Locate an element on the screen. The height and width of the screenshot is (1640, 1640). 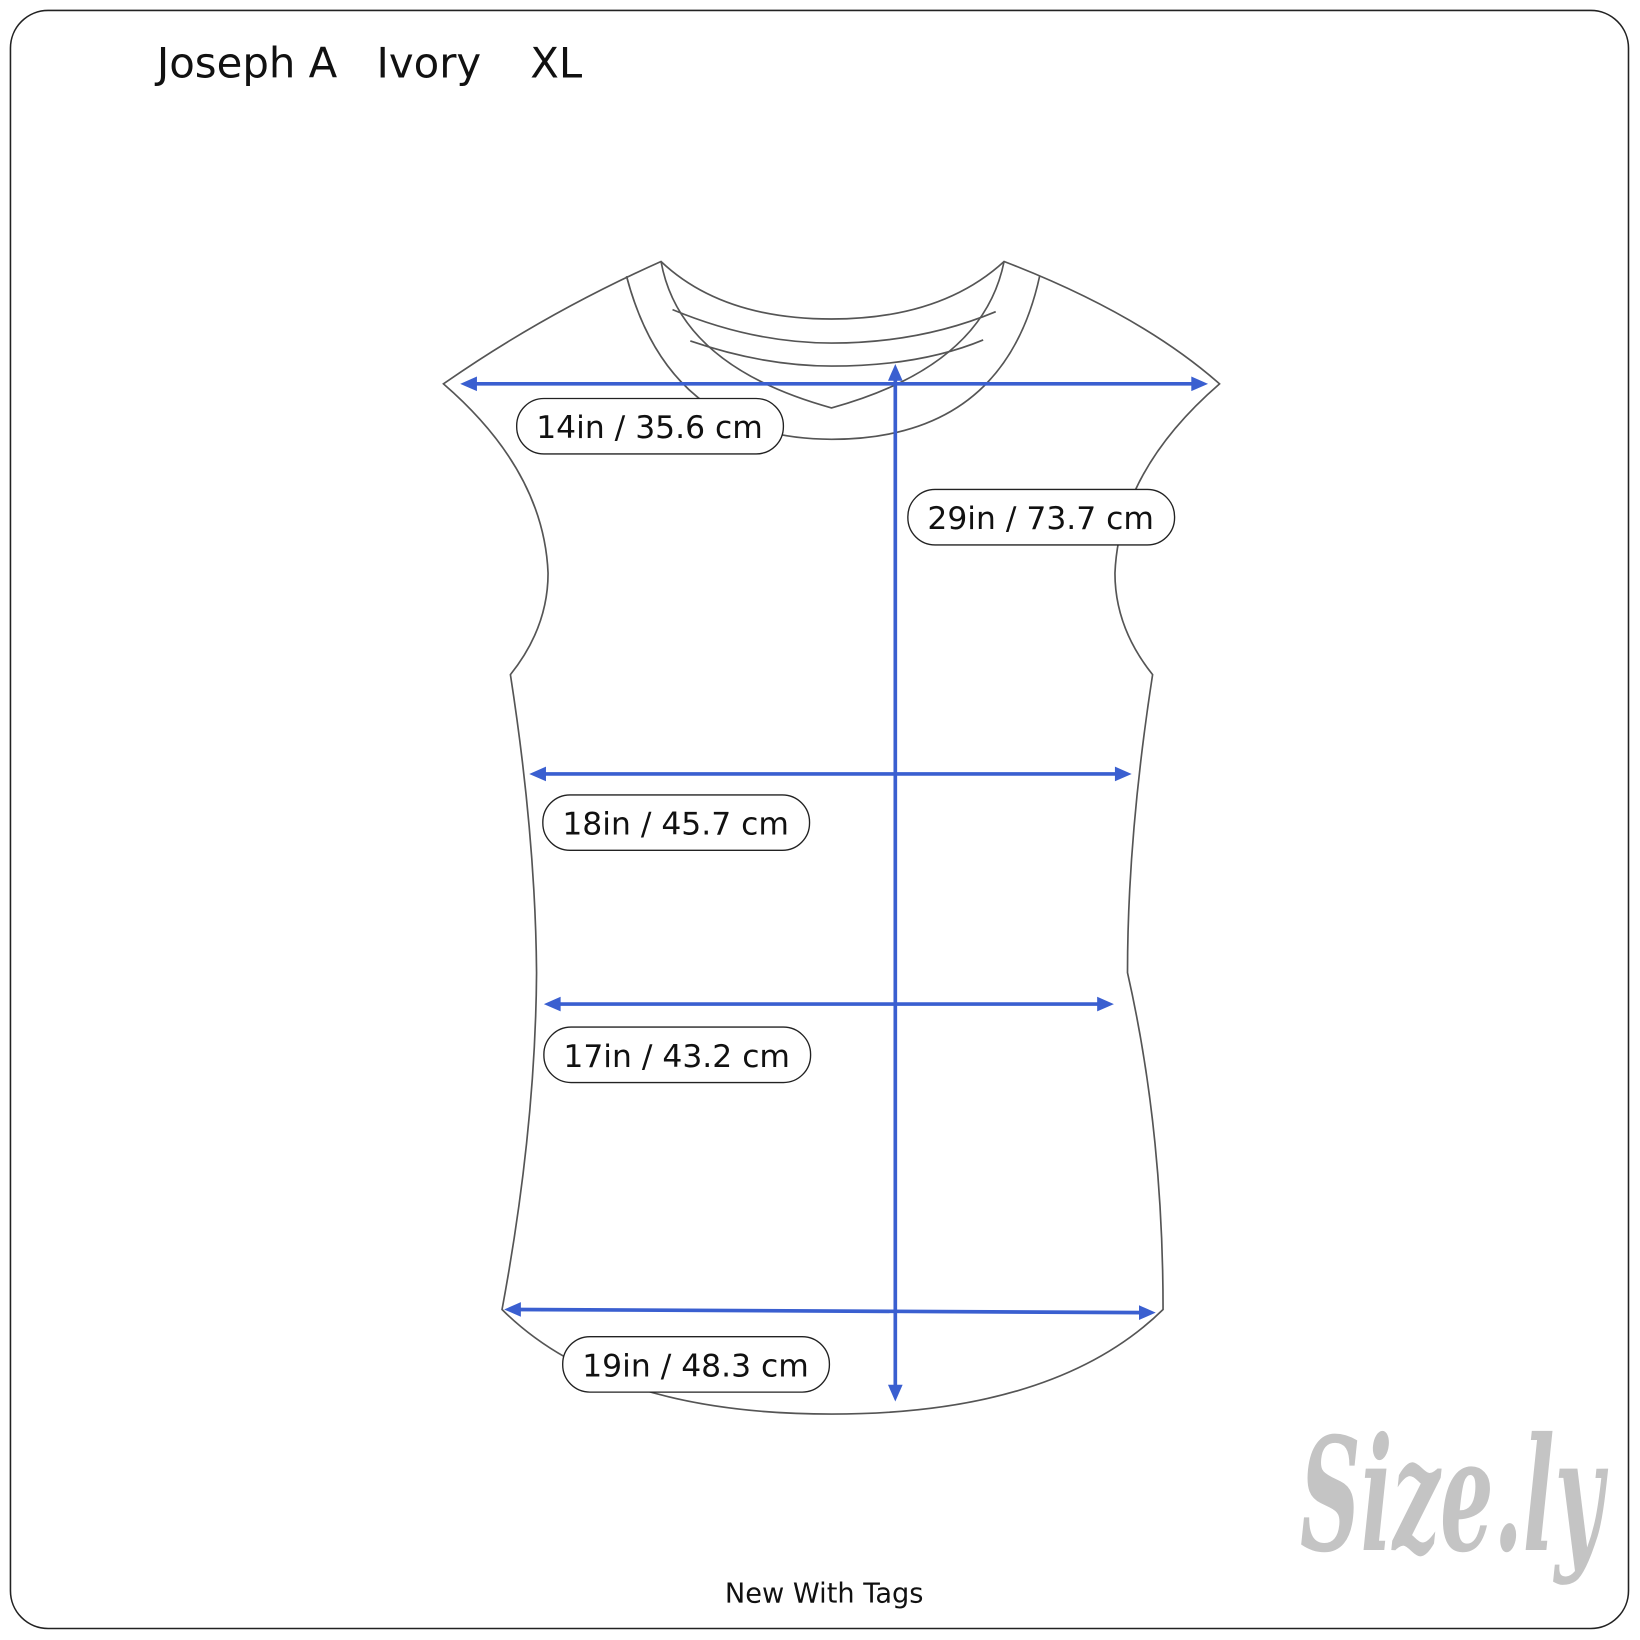
svg-text: Size.ly is located at coordinates (1454, 1495).